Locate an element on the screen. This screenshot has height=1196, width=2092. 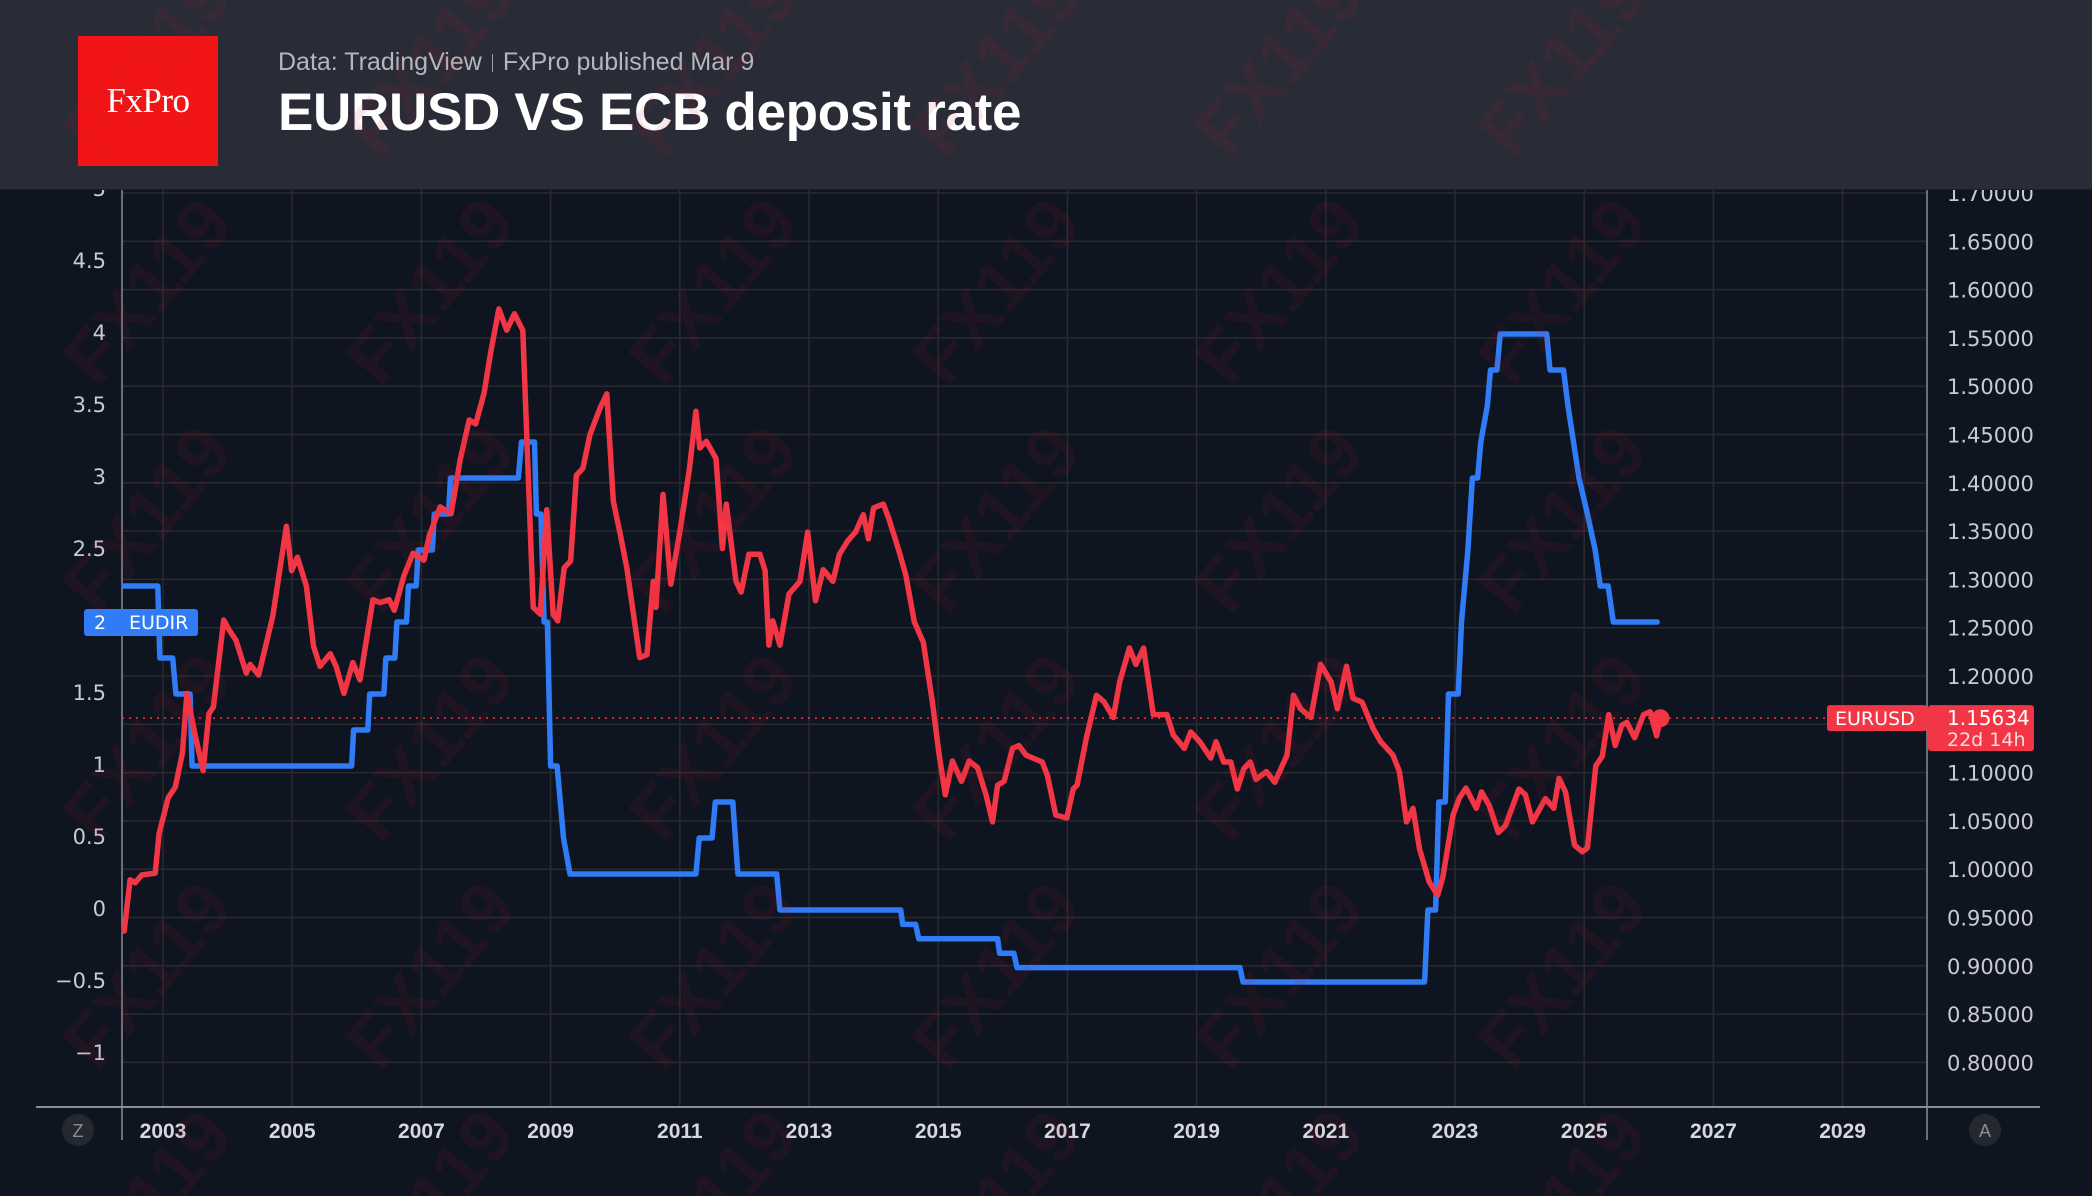
x-axis-tick: 2019 is located at coordinates (1196, 1131).